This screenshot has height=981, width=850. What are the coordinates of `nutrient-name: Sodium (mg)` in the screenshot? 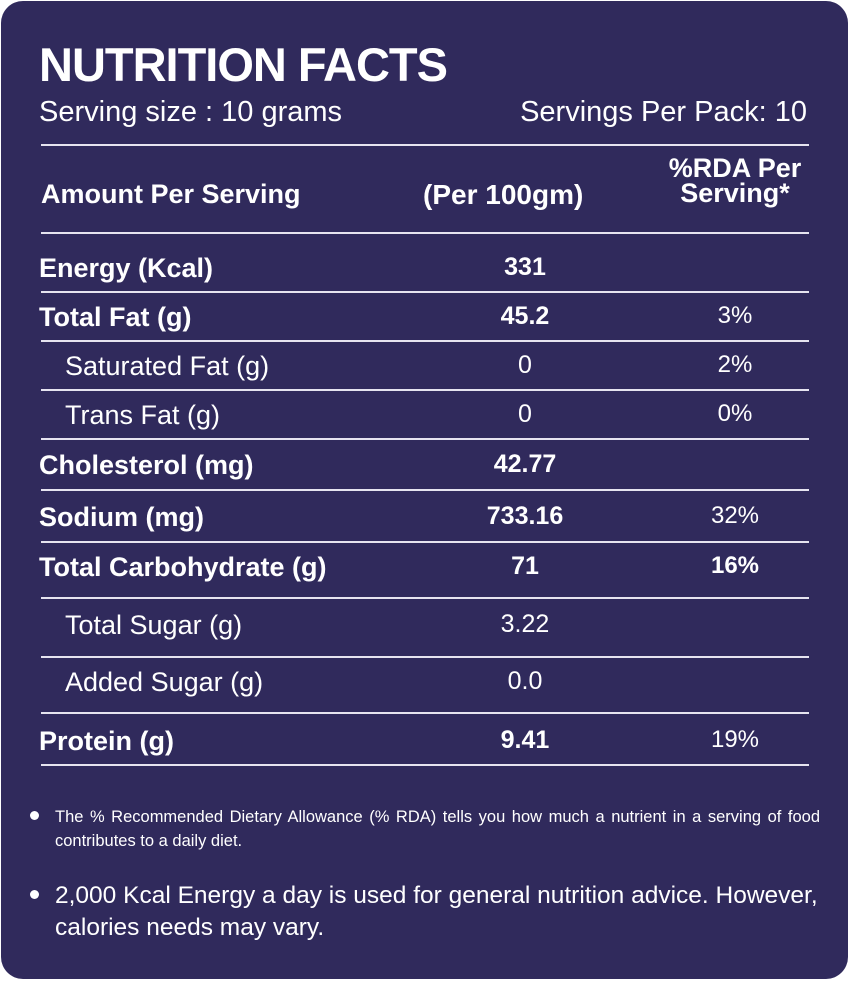 It's located at (121, 517).